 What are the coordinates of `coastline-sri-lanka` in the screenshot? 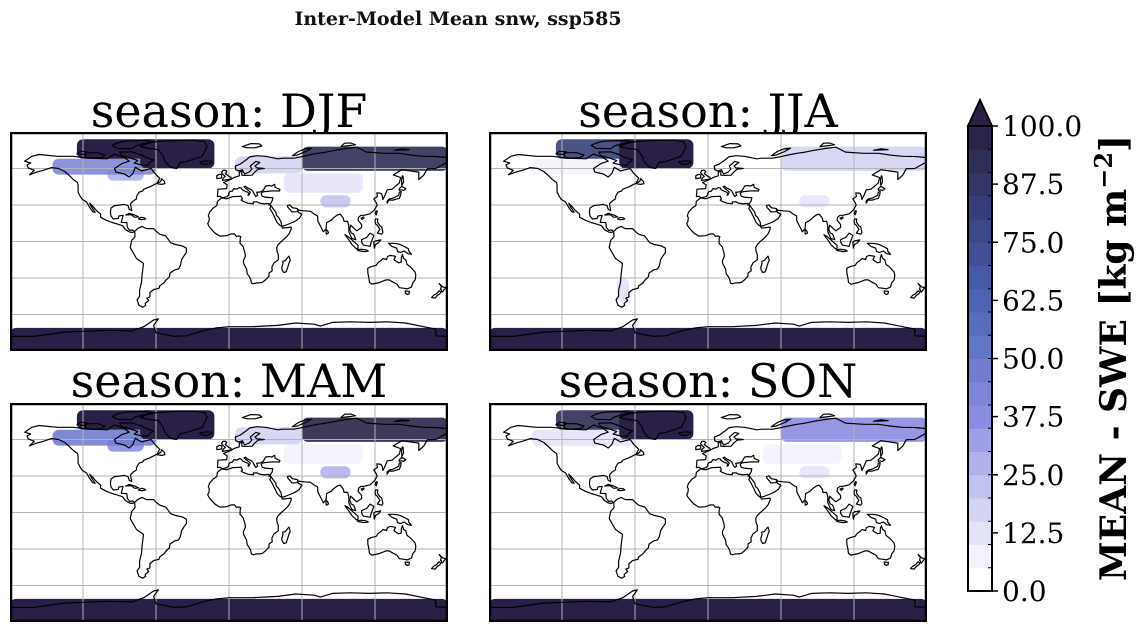 It's located at (327, 232).